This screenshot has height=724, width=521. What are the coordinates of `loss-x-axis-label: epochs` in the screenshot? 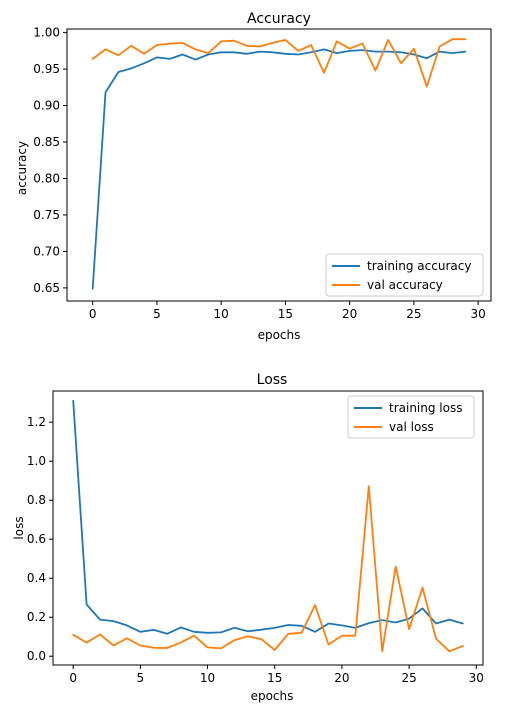 It's located at (272, 696).